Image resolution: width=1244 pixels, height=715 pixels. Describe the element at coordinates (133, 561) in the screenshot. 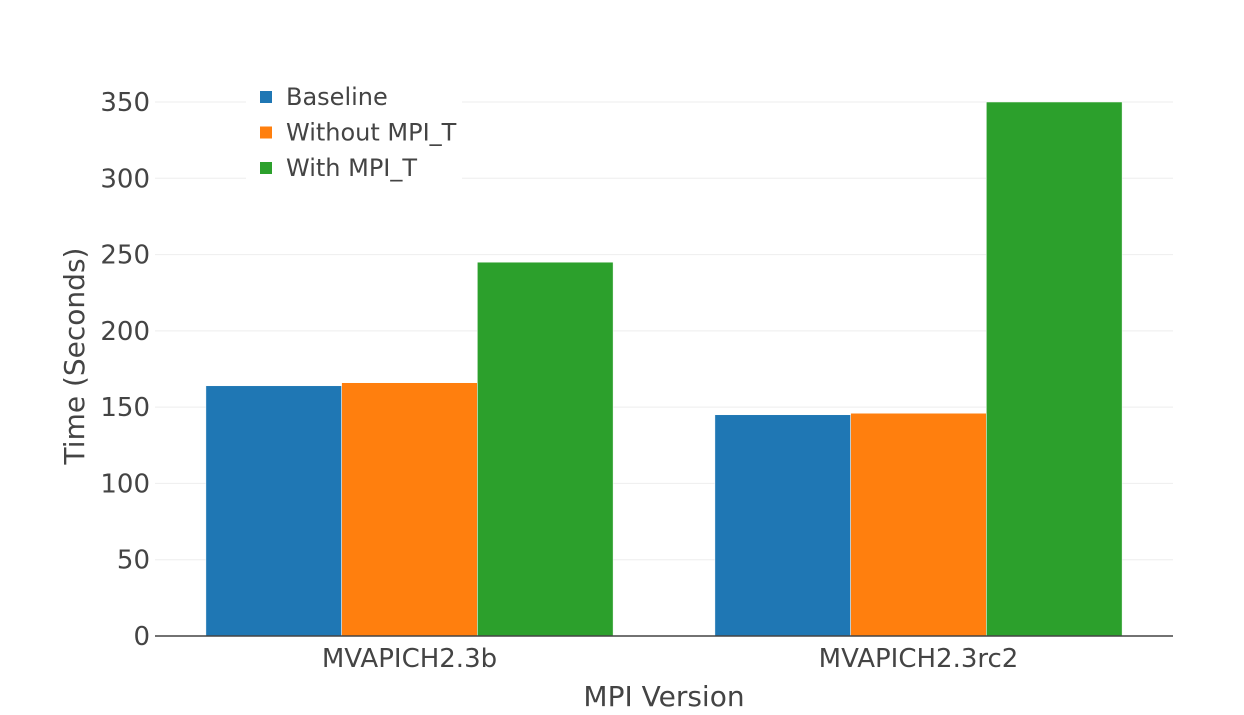

I see `y-tick-label: 50` at that location.